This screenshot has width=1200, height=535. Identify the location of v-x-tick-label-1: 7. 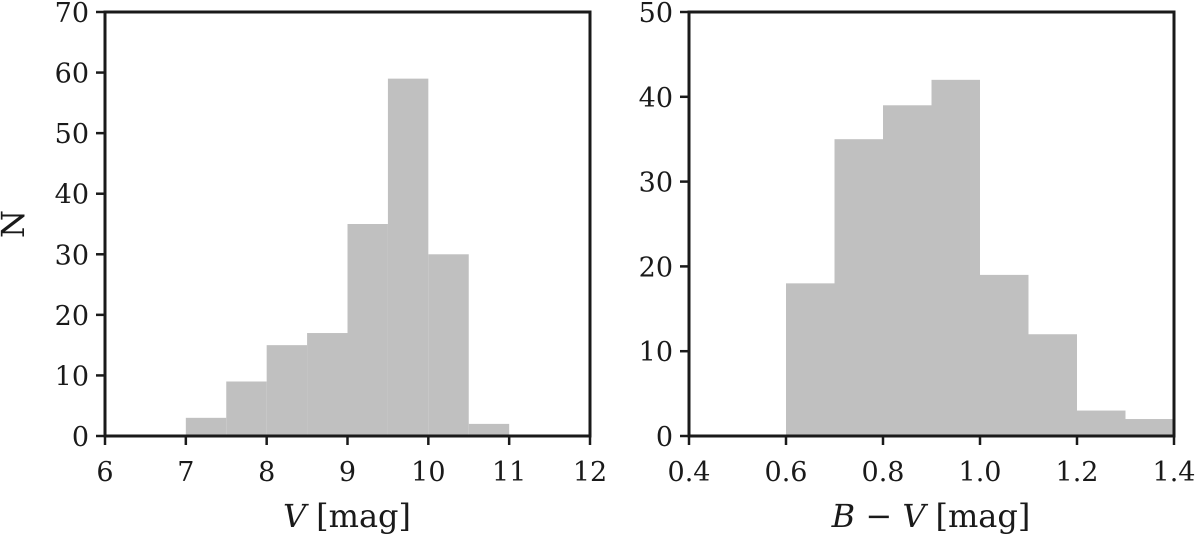
(185, 472).